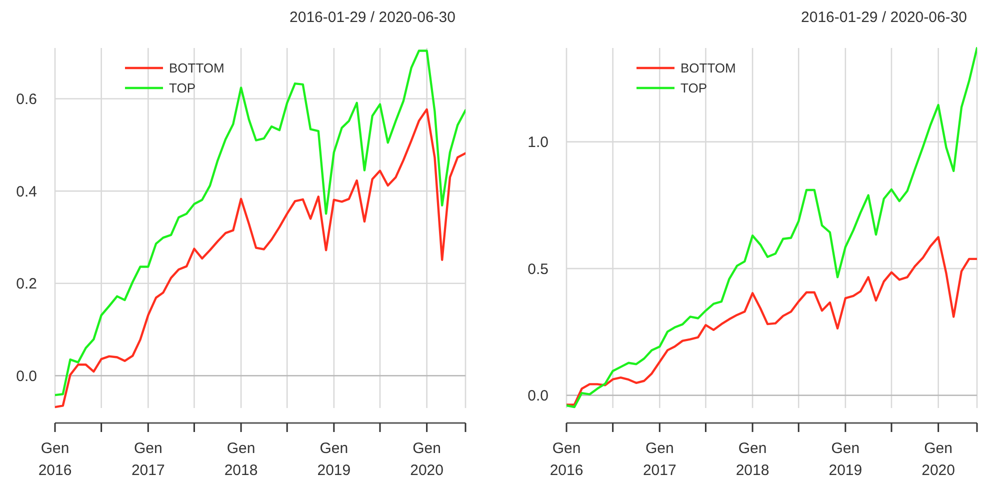  I want to click on line-series, so click(771, 321).